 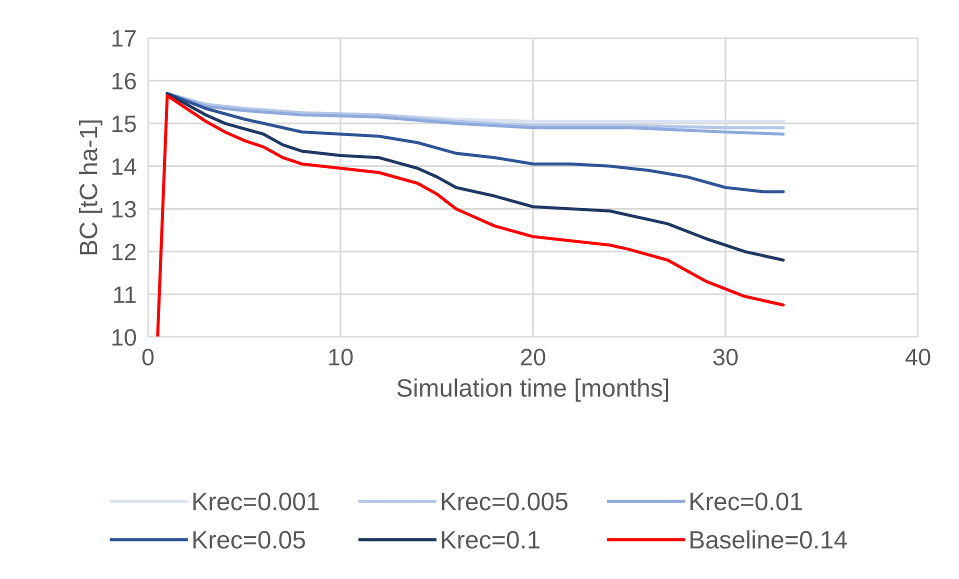 What do you see at coordinates (532, 390) in the screenshot?
I see `x-axis-title: Simulation time [months]` at bounding box center [532, 390].